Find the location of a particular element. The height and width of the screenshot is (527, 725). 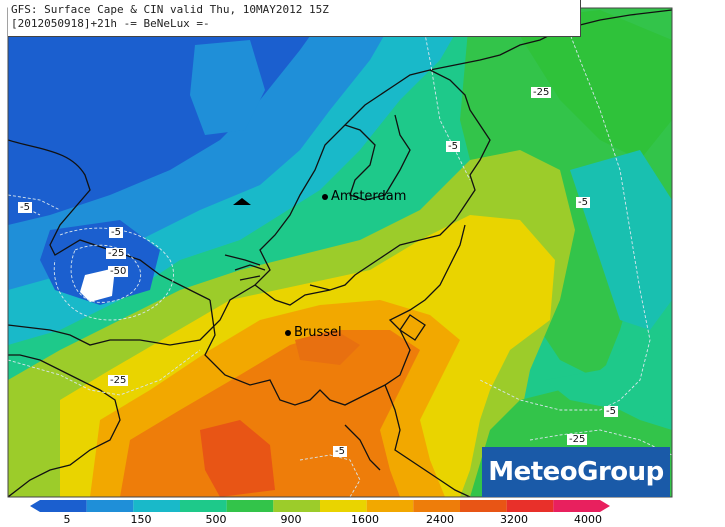

city-brussel: Brussel is located at coordinates (313, 332).